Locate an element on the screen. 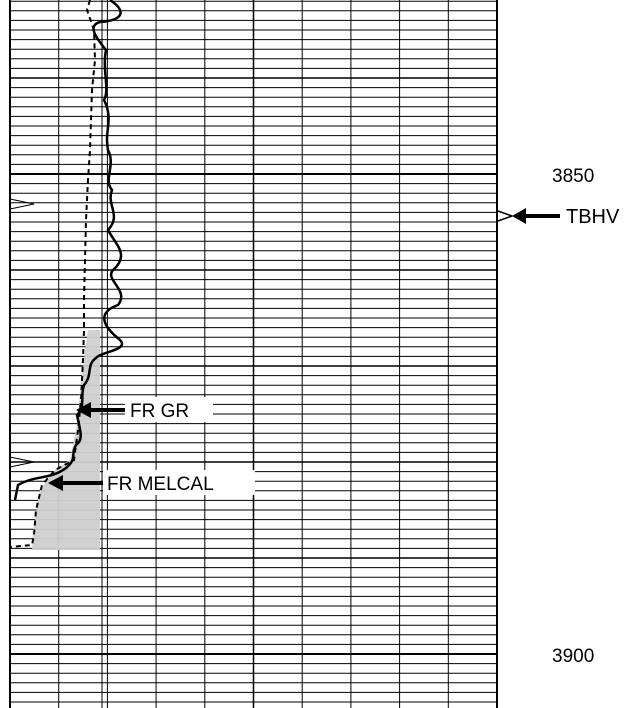  small-flag-lower is located at coordinates (22, 462).